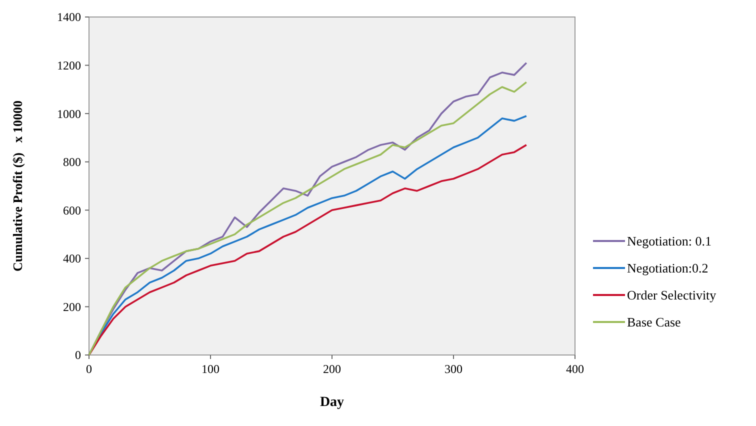 This screenshot has height=426, width=756. I want to click on x-tick-label: 100, so click(211, 369).